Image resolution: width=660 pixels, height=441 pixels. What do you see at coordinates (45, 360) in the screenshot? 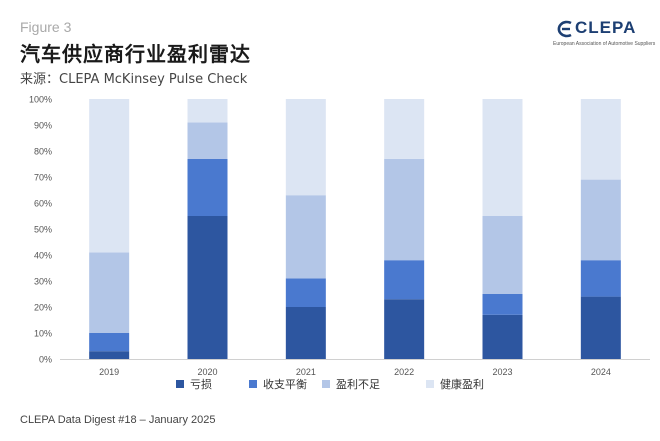
I see `y-tick-label: 0%` at bounding box center [45, 360].